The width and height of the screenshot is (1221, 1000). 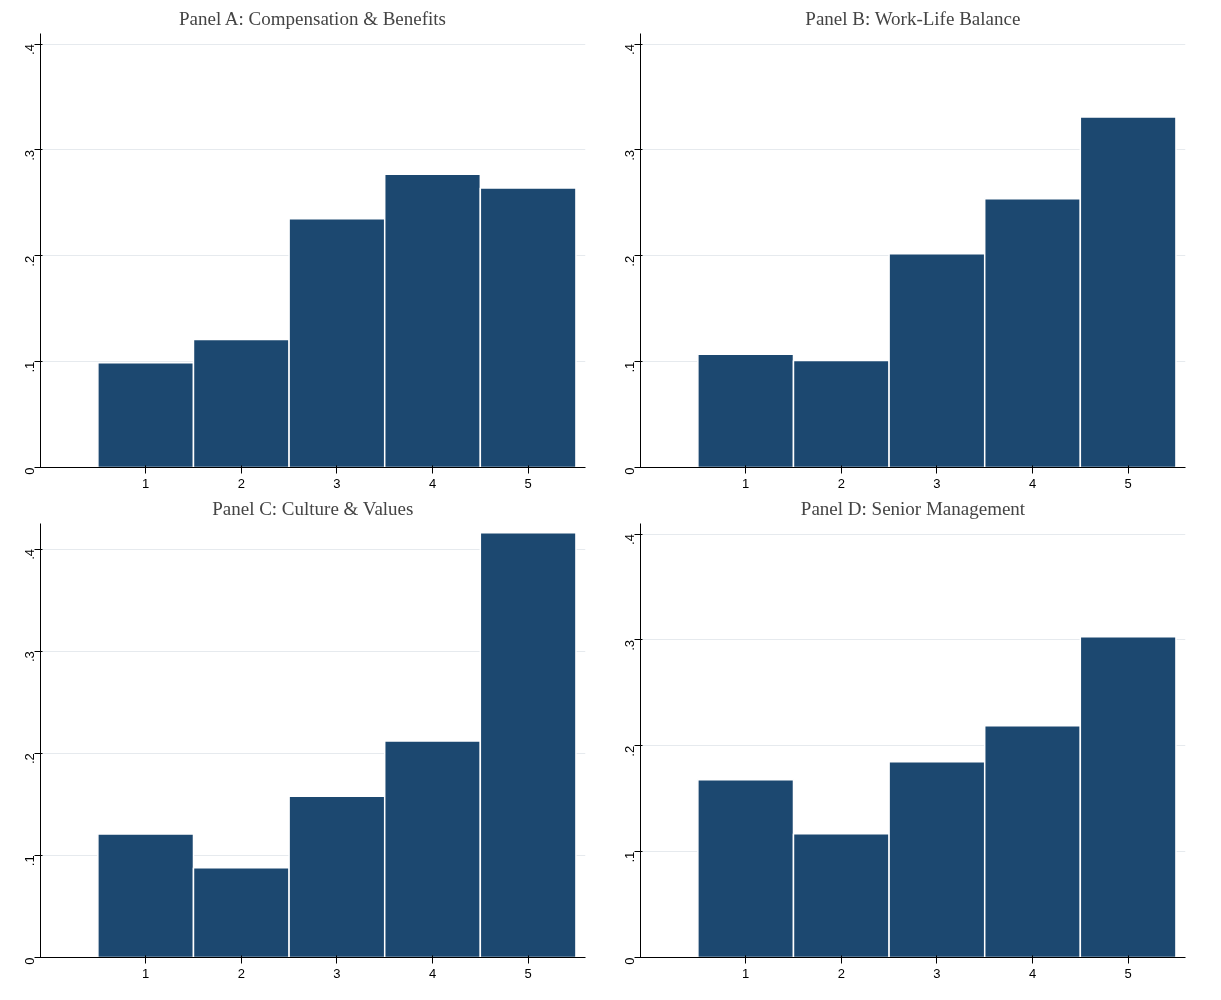 I want to click on chart-title: Panel A: Compensation & Benefits, so click(x=312, y=18).